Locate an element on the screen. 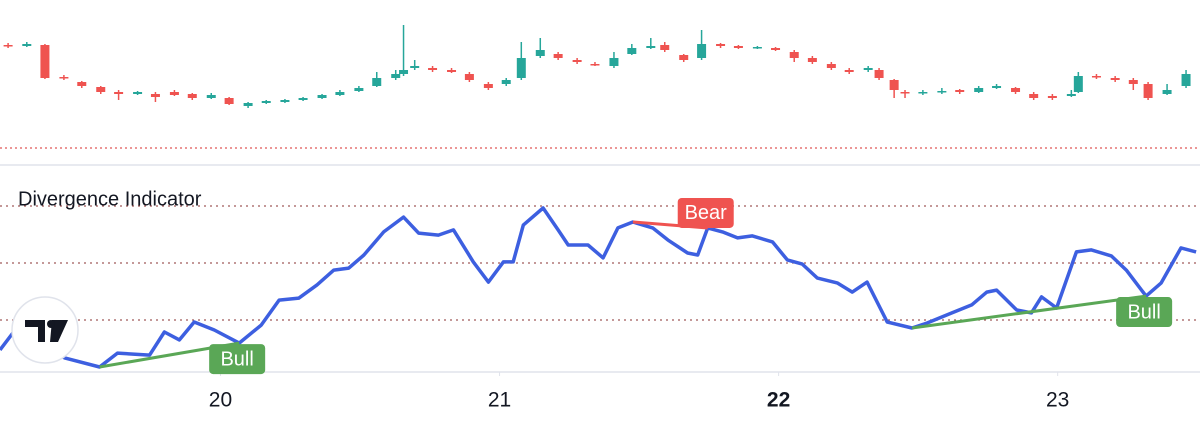 This screenshot has width=1200, height=436. divergence-line is located at coordinates (1029, 312).